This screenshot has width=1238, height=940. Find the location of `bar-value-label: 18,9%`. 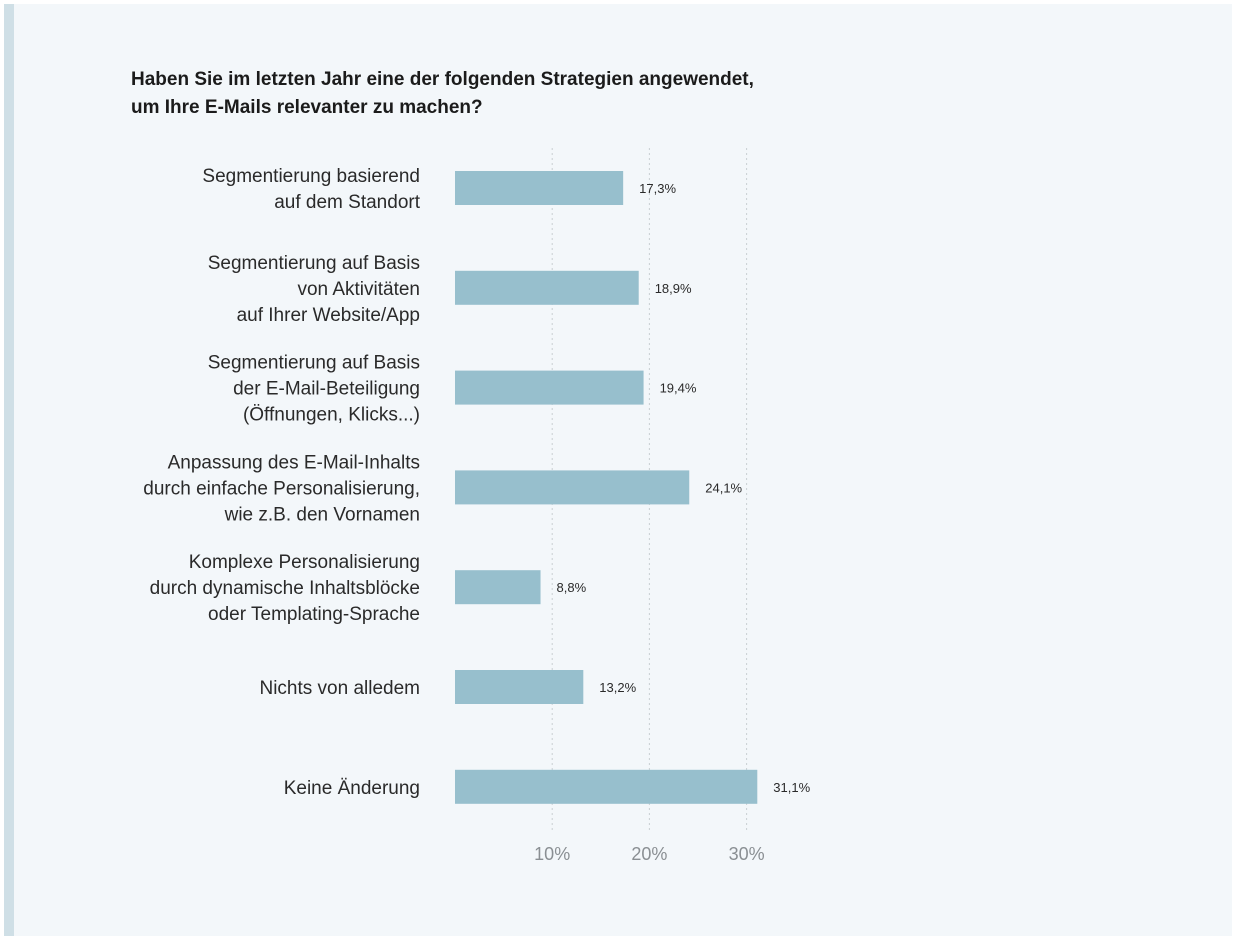

bar-value-label: 18,9% is located at coordinates (673, 288).